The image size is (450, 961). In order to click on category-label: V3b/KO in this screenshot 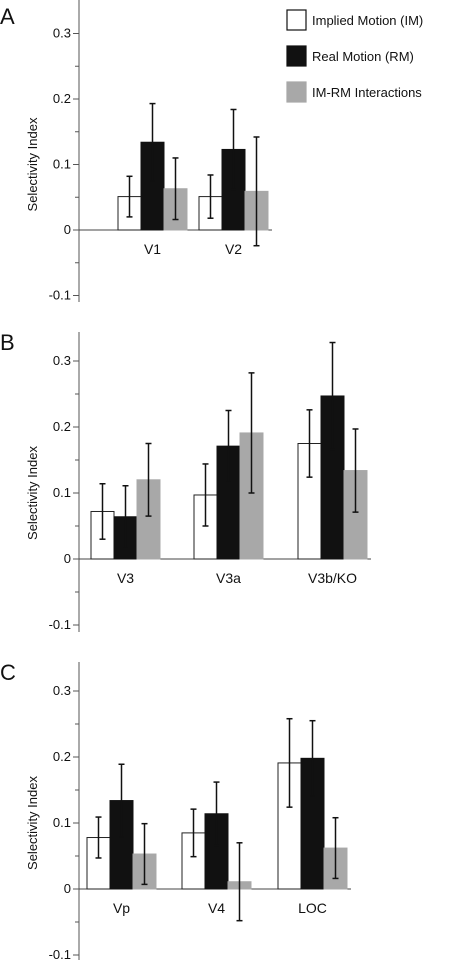, I will do `click(332, 578)`.